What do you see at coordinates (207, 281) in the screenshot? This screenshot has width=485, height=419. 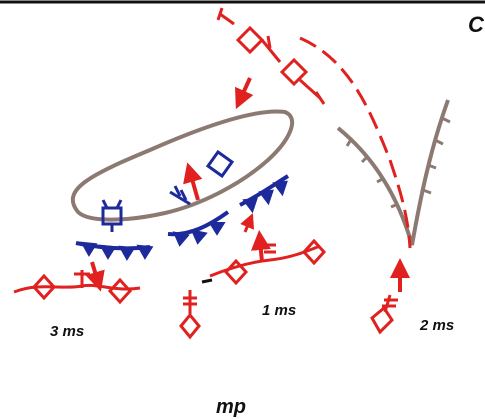 I see `black-mark-mid` at bounding box center [207, 281].